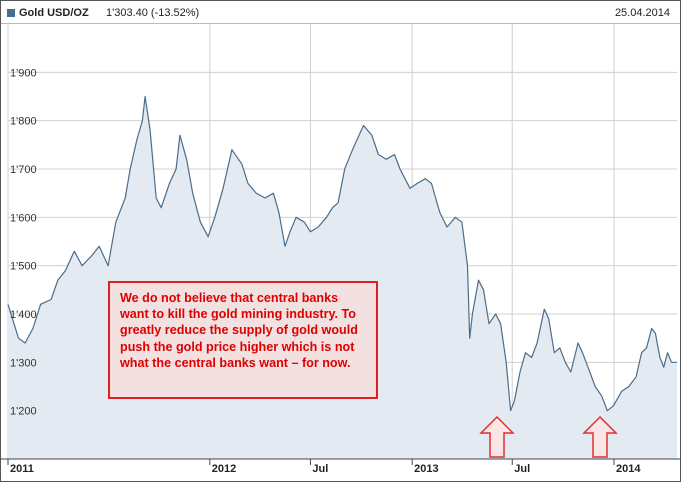 The height and width of the screenshot is (482, 681). What do you see at coordinates (23, 242) in the screenshot?
I see `y-axis-ticks: 1'200 1'300 1'400 1'500 1'600 1'700 1'800 1'900` at bounding box center [23, 242].